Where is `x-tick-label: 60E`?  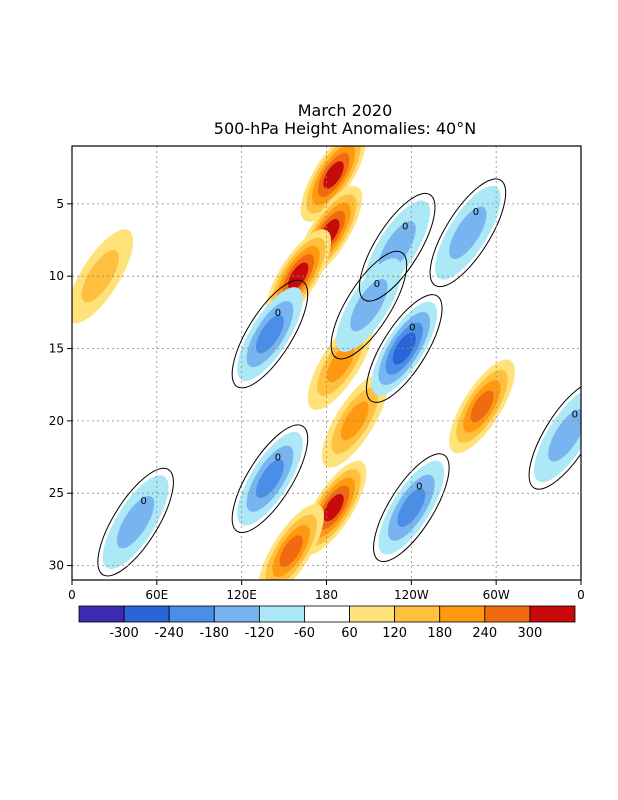 x-tick-label: 60E is located at coordinates (156, 595).